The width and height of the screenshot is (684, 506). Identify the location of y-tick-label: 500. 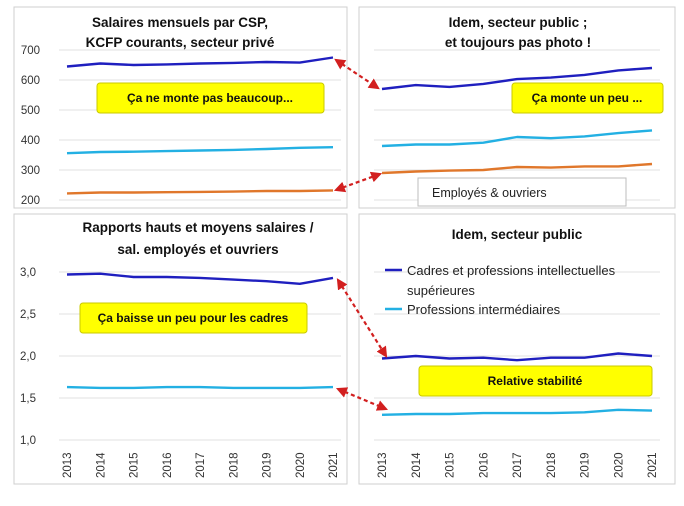
(30, 111).